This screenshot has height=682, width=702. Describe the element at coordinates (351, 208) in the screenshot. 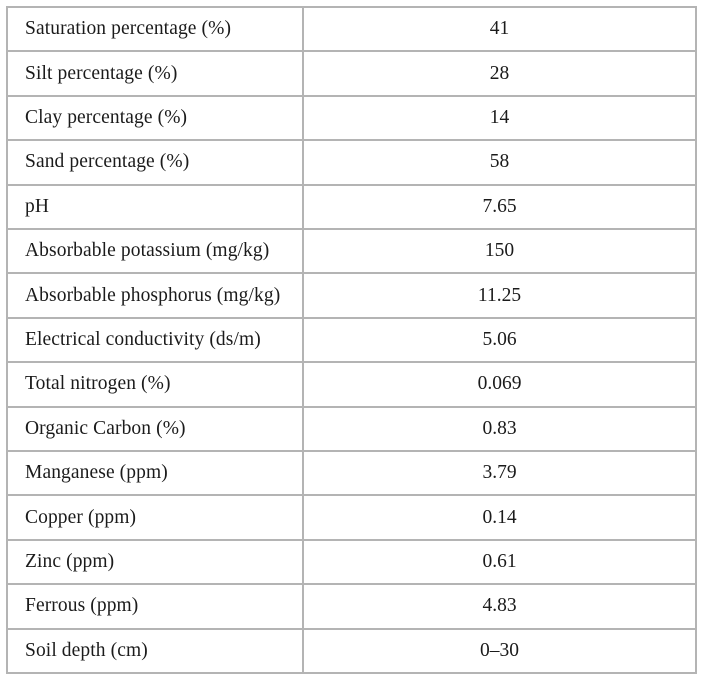

I see `table-row: pH 7.65` at that location.